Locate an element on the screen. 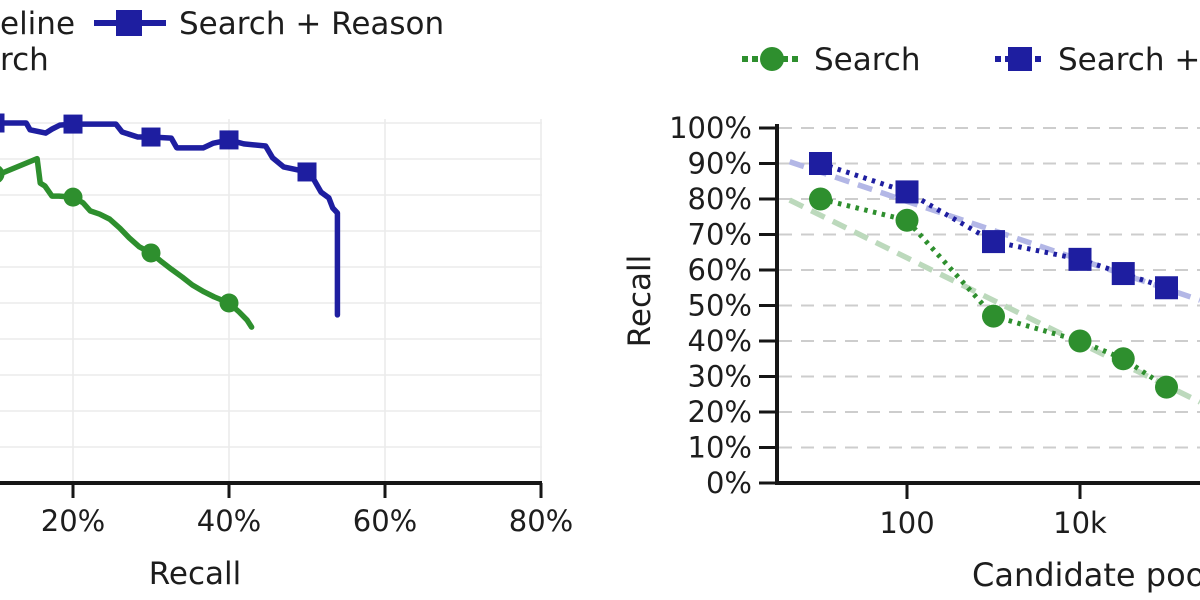  right-yaxis-label: Recall is located at coordinates (640, 301).